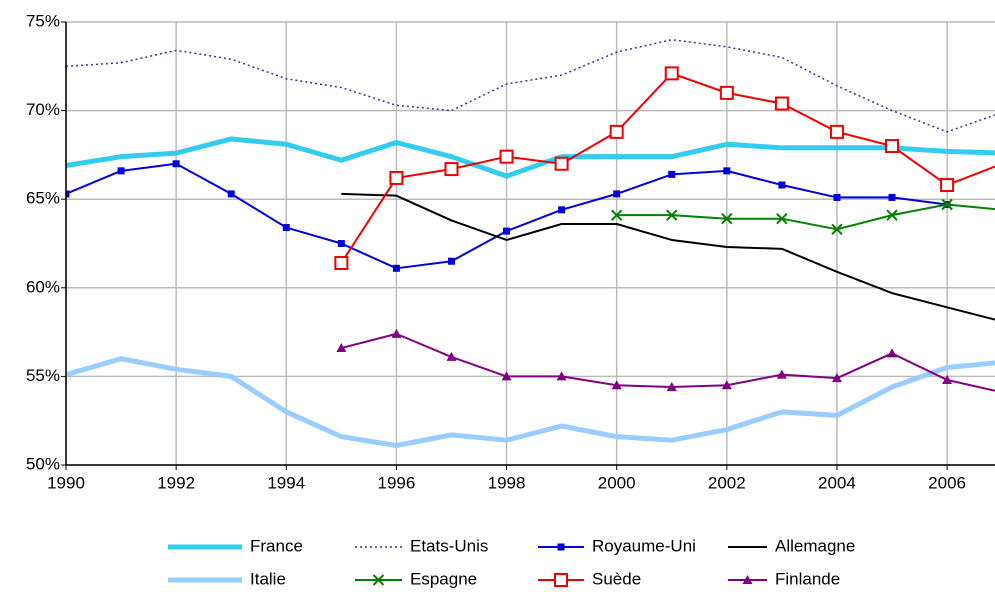 This screenshot has height=592, width=995. I want to click on x-tick-label: 1998, so click(507, 482).